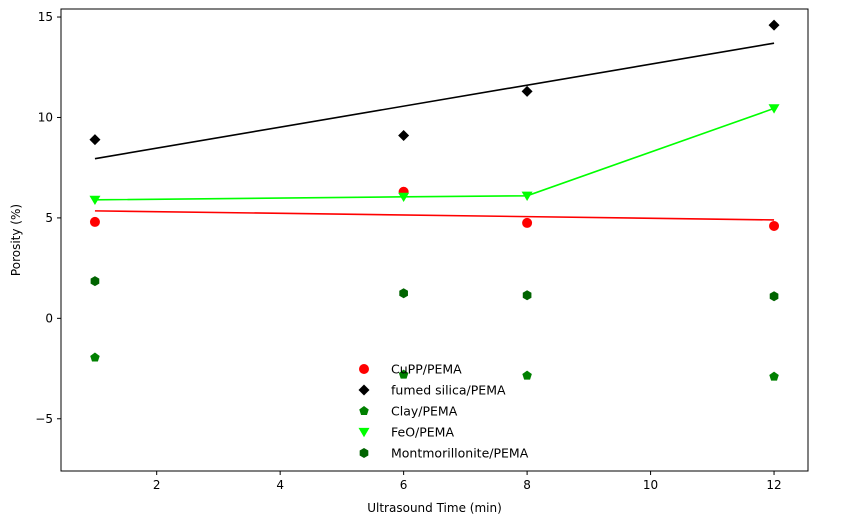  What do you see at coordinates (773, 485) in the screenshot?
I see `x-tick-label: 12` at bounding box center [773, 485].